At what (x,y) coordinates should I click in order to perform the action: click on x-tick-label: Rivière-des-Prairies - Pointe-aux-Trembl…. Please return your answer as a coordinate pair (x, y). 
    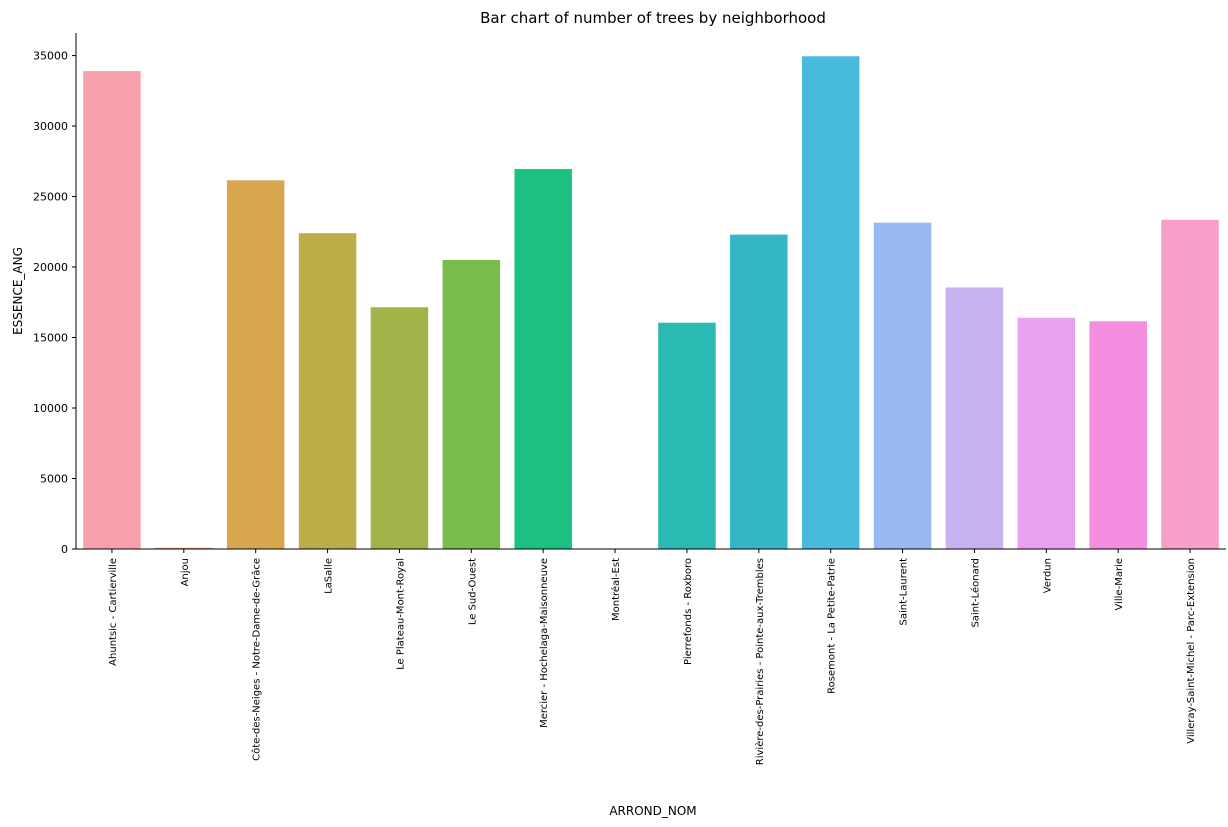
    Looking at the image, I should click on (760, 661).